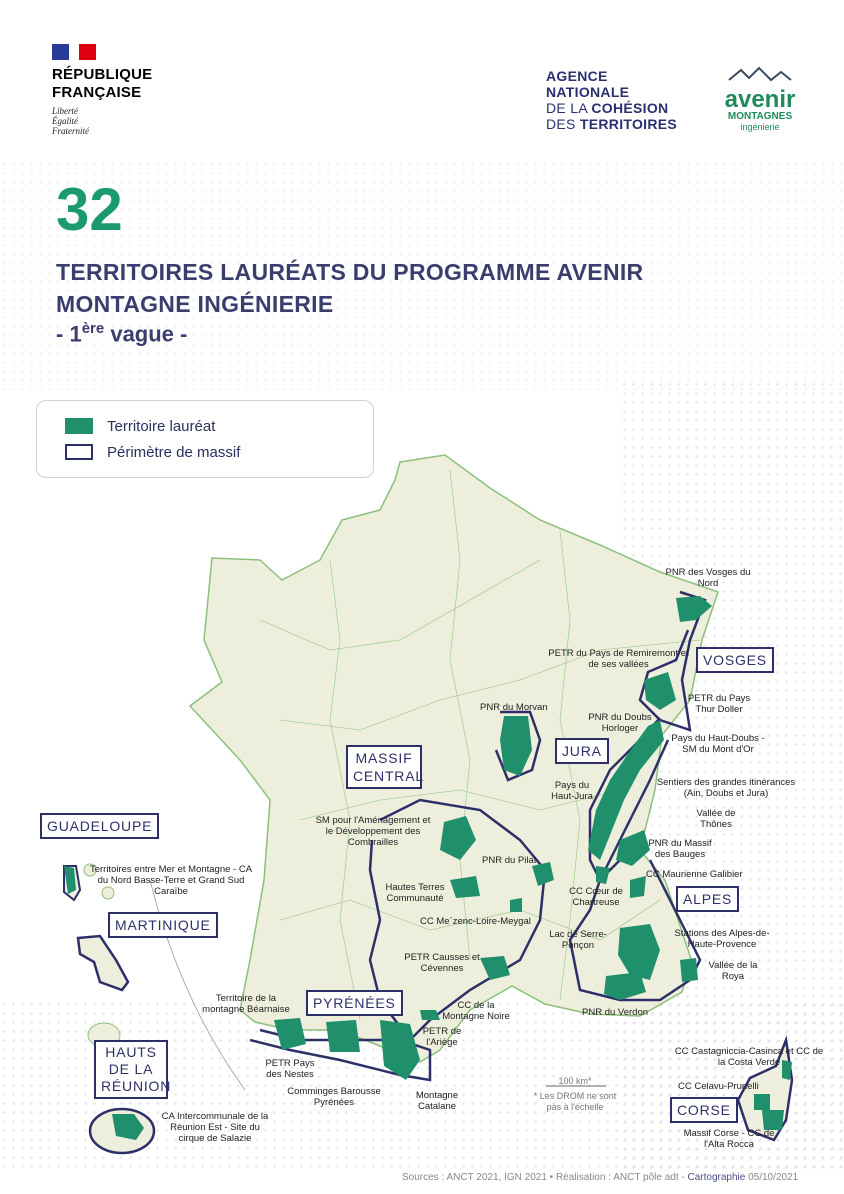  I want to click on territory-hautes-terres, so click(465, 887).